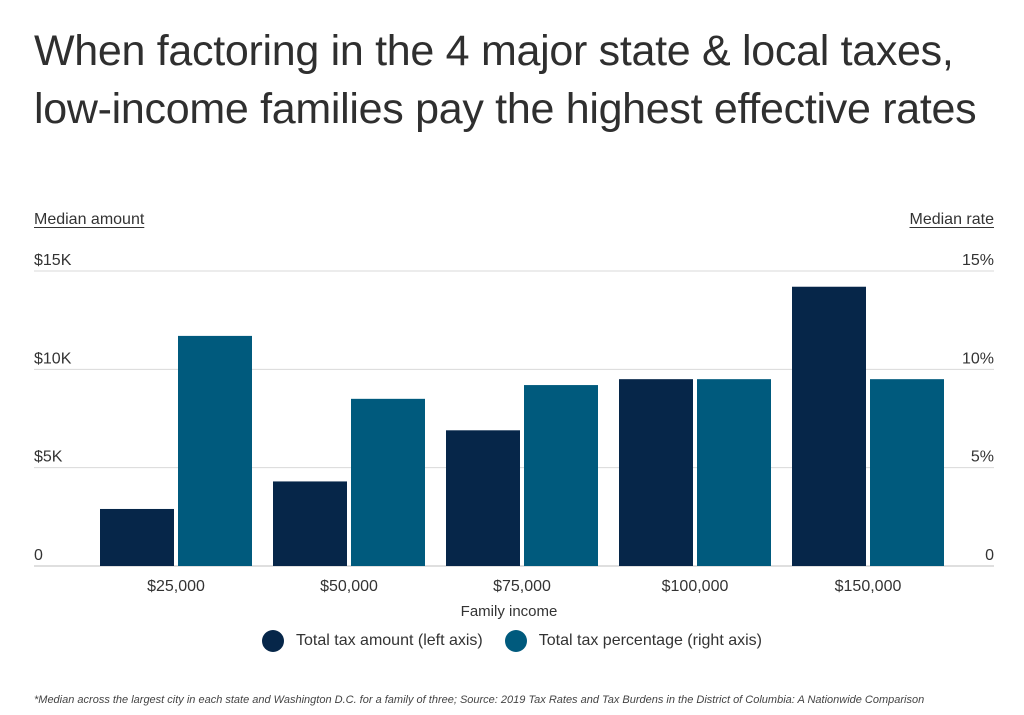 Image resolution: width=1024 pixels, height=715 pixels. I want to click on left-tick-label: $5K, so click(48, 457).